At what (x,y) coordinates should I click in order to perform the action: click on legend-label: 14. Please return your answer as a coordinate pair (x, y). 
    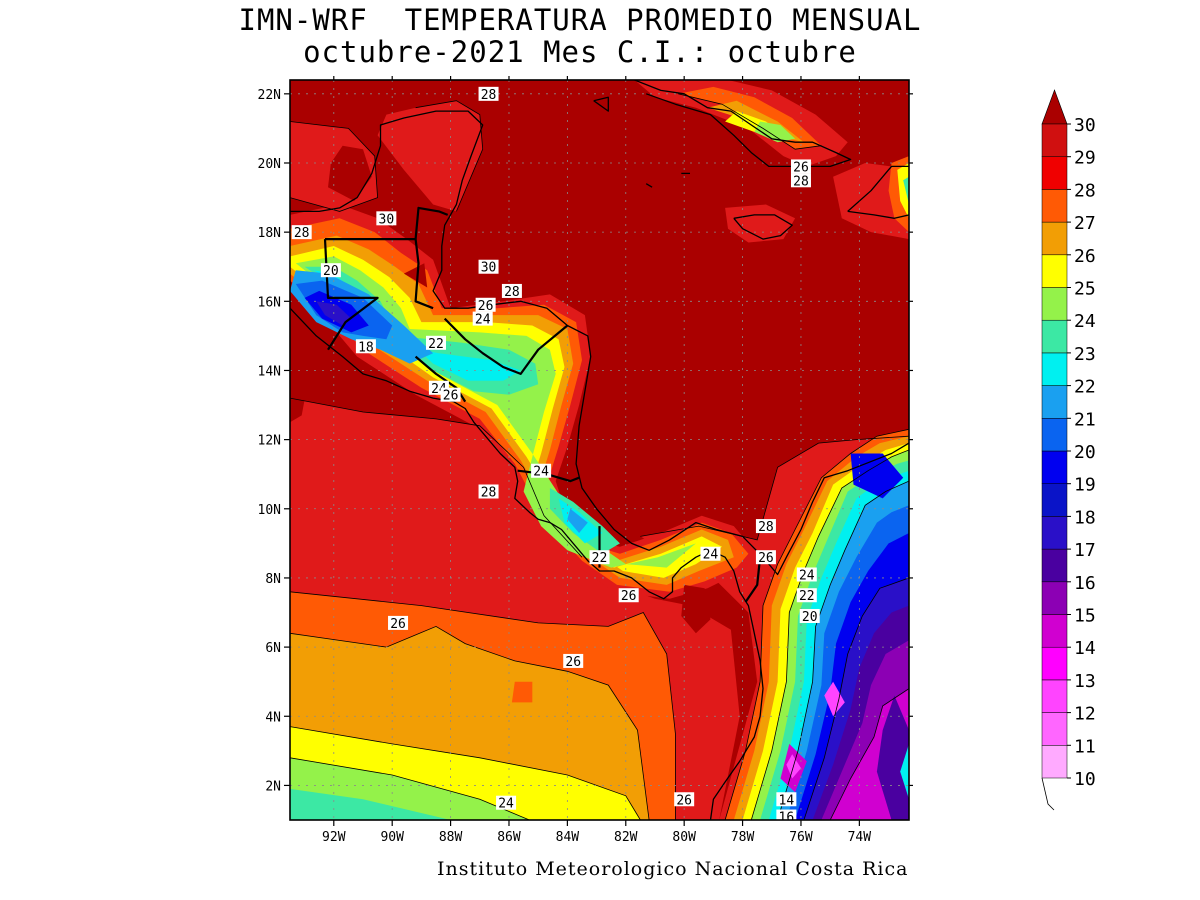
    Looking at the image, I should click on (1085, 648).